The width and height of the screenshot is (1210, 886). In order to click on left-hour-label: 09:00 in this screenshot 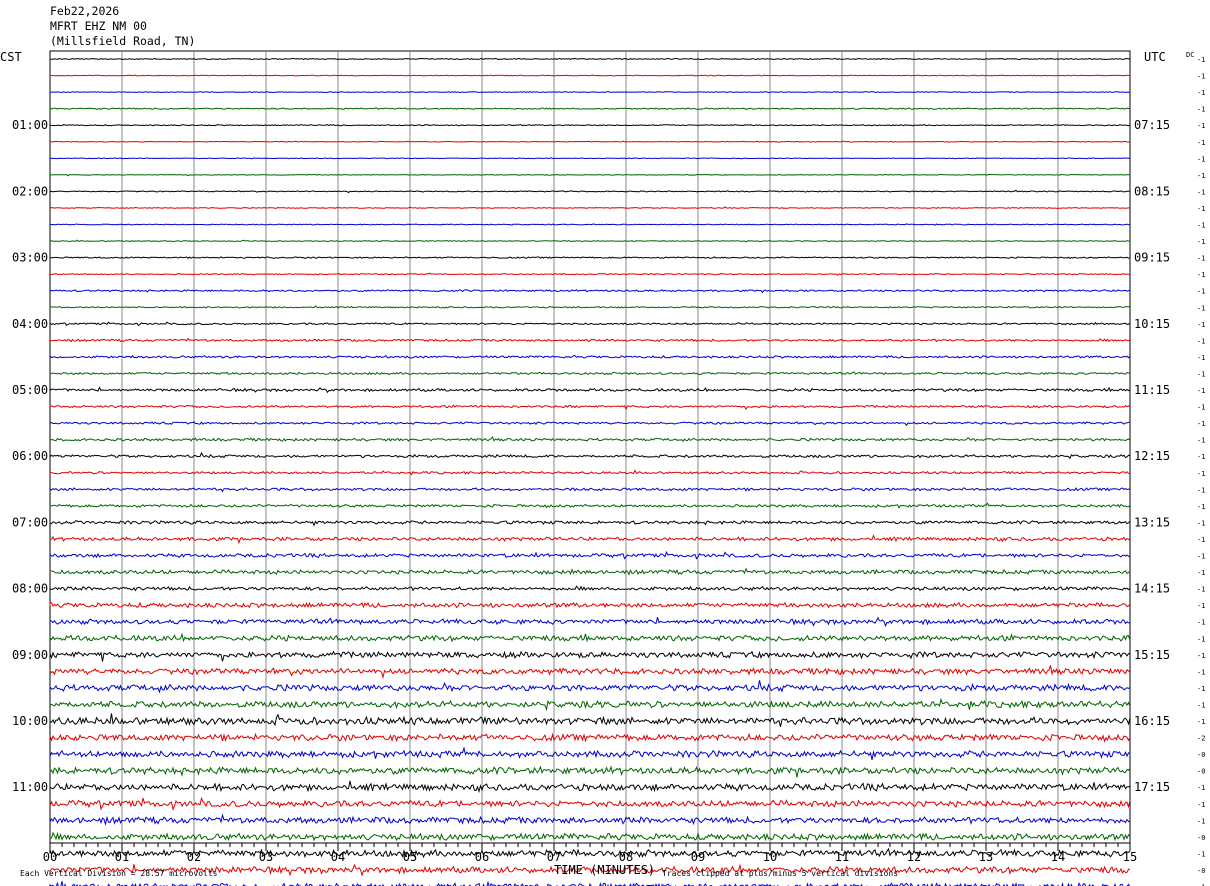, I will do `click(30, 655)`.